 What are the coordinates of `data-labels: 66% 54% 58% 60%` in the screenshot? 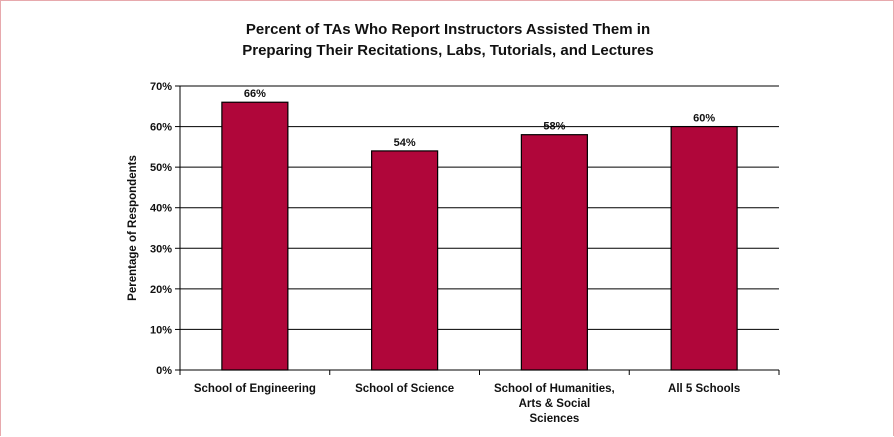 It's located at (479, 118).